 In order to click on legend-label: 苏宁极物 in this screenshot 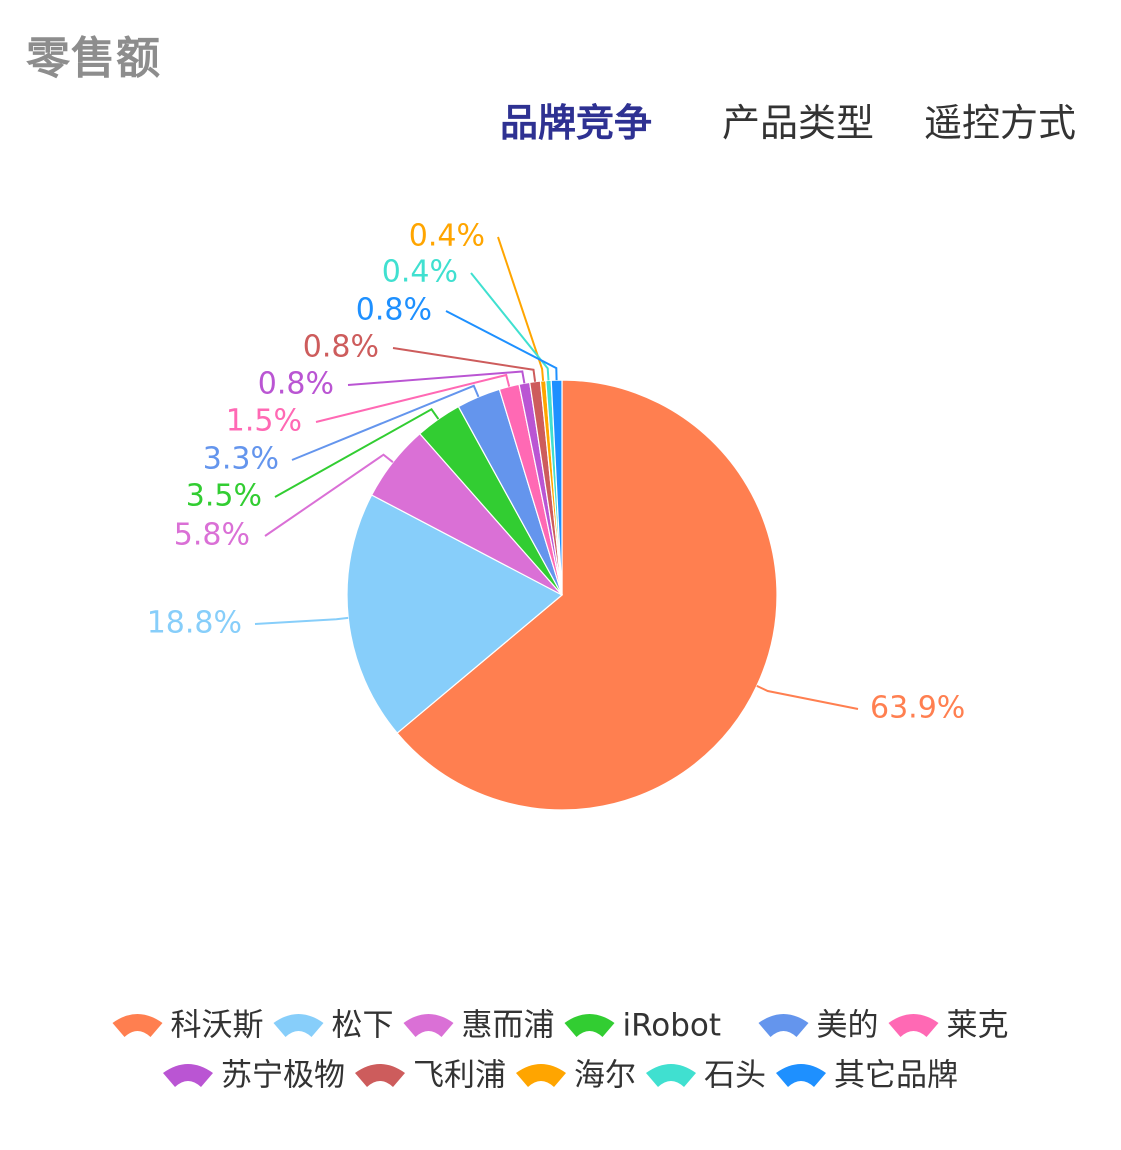, I will do `click(283, 1076)`.